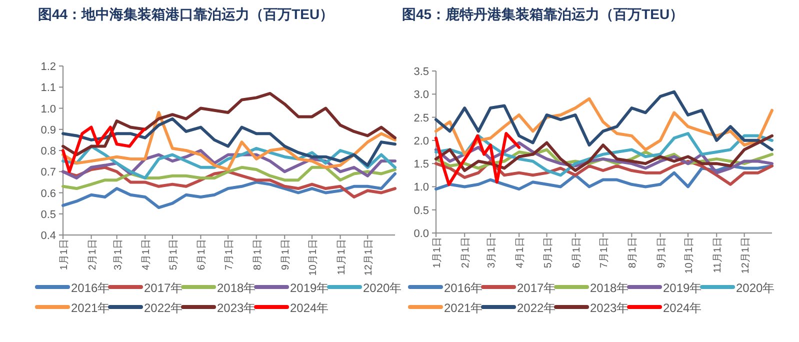 This screenshot has width=799, height=342. Describe the element at coordinates (48, 67) in the screenshot. I see `y-tick-label: 1.2` at that location.